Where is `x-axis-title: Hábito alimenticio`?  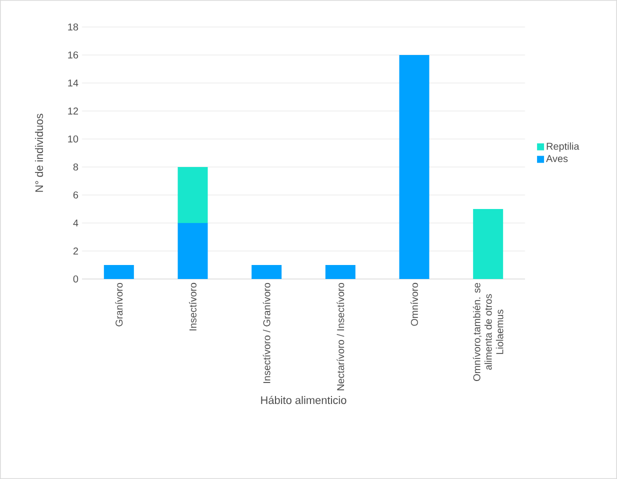
x-axis-title: Hábito alimenticio is located at coordinates (303, 400).